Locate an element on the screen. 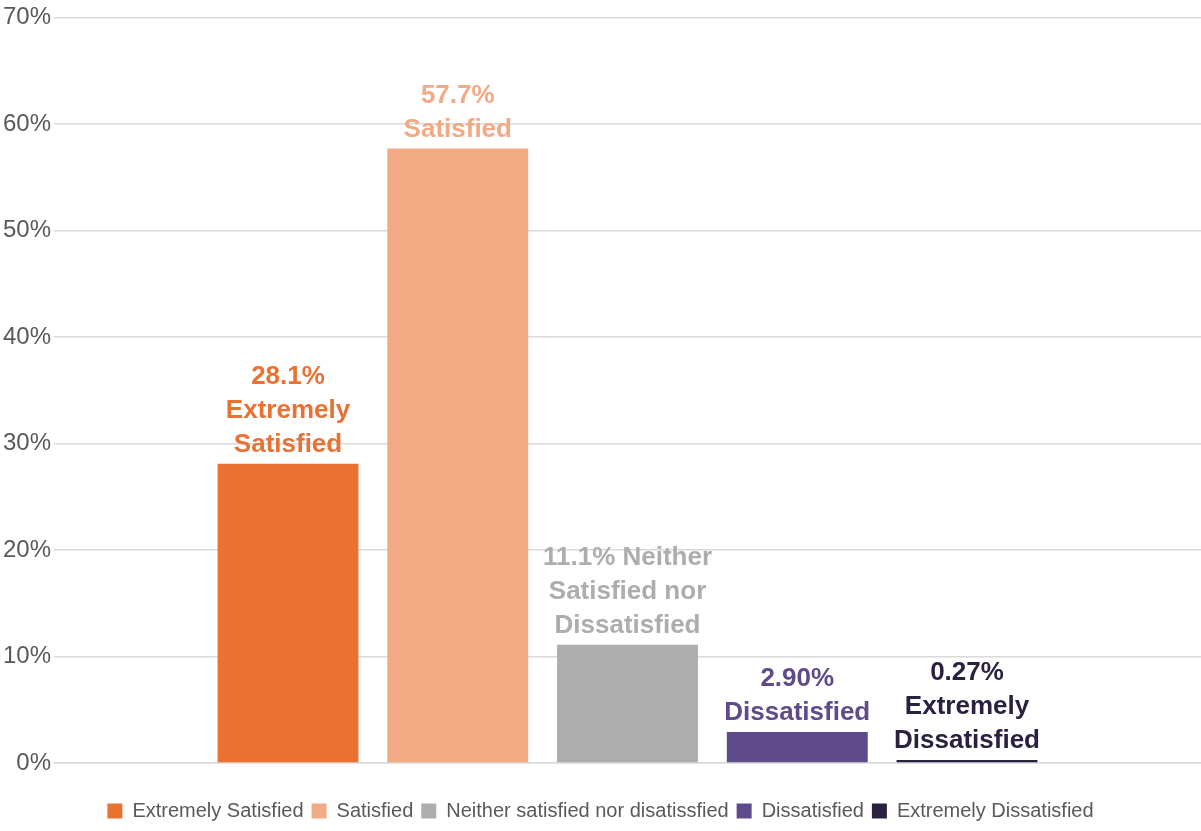 The width and height of the screenshot is (1201, 831). y-tick-label: 50% is located at coordinates (27, 229).